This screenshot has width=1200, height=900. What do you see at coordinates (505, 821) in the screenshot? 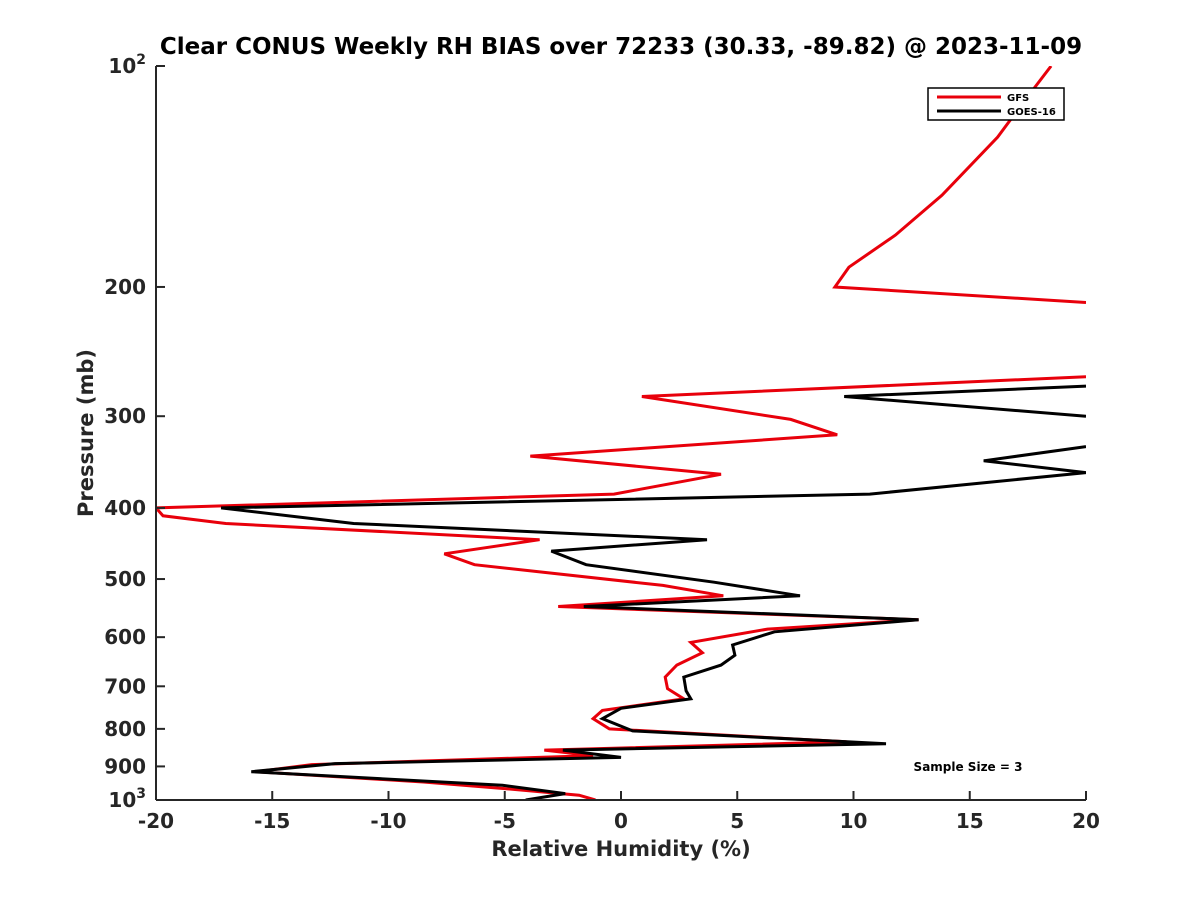
I see `x-tick-label: -5` at bounding box center [505, 821].